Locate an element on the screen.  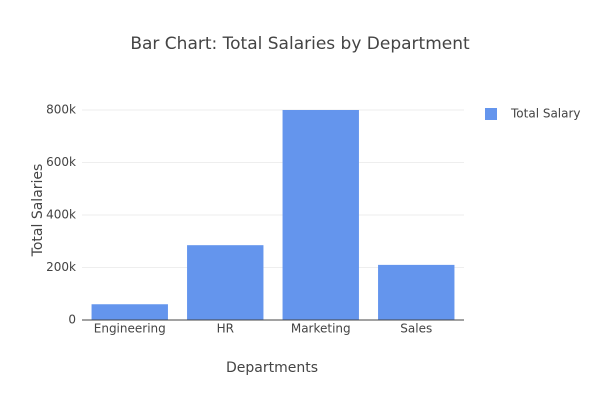
chart-title: Bar Chart: Total Salaries by Department is located at coordinates (300, 44).